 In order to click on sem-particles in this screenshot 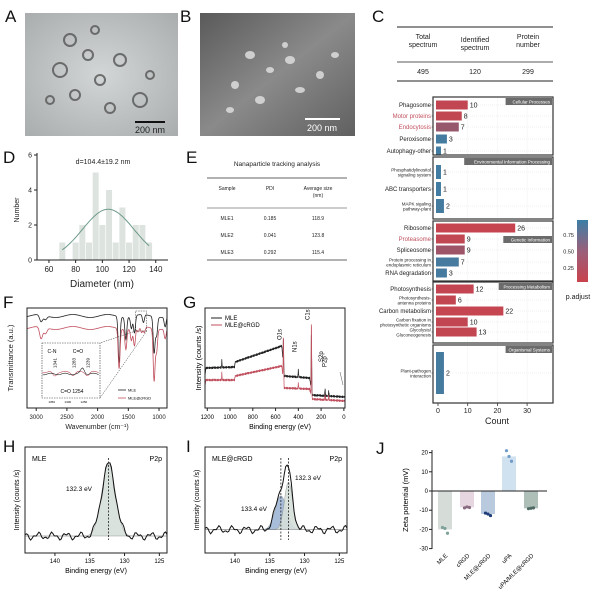, I will do `click(282, 77)`.